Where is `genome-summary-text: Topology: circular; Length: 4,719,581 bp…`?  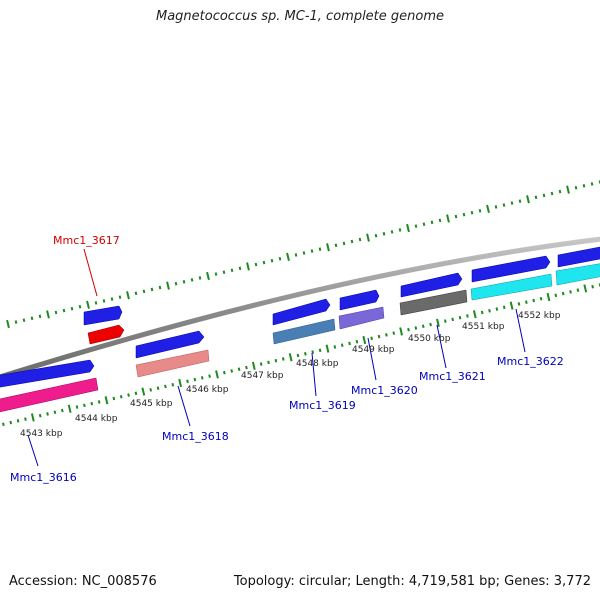 genome-summary-text: Topology: circular; Length: 4,719,581 bp… is located at coordinates (412, 581).